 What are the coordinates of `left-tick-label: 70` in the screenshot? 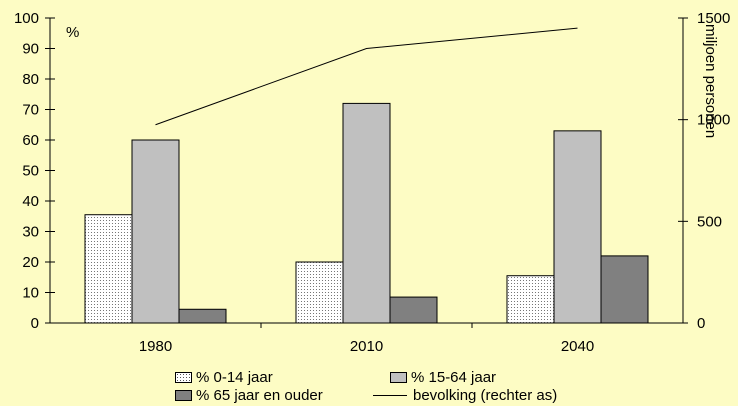 It's located at (30, 110).